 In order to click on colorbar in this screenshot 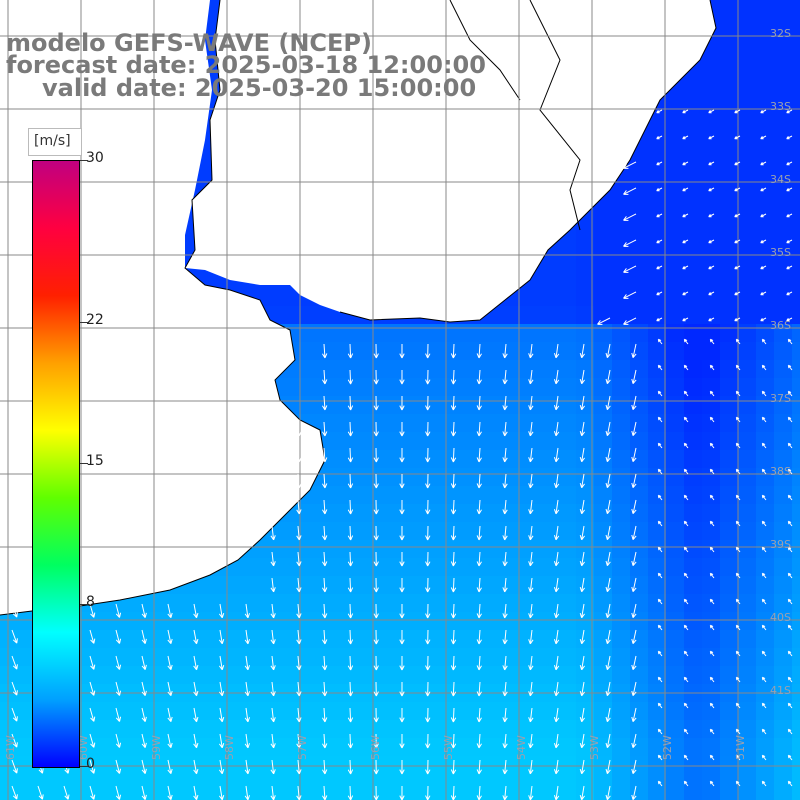, I will do `click(56, 464)`.